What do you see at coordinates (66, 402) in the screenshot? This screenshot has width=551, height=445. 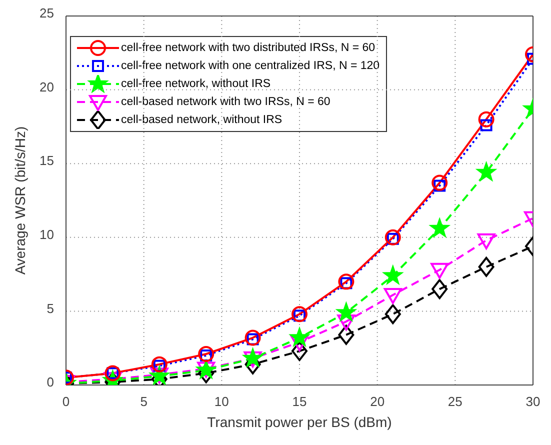 I see `x-tick-label: 0` at bounding box center [66, 402].